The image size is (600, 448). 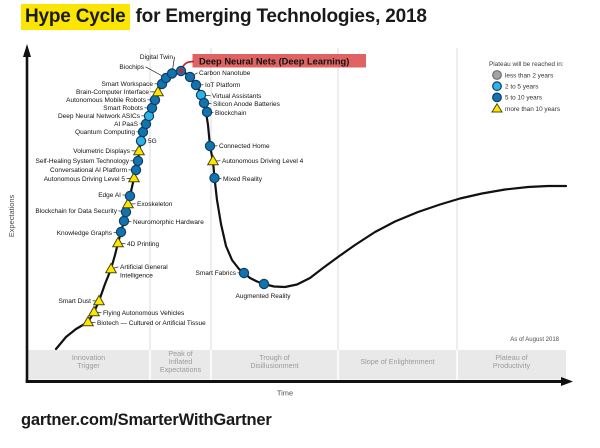 I want to click on tech-label-augmented-reality: Augmented Reality, so click(x=264, y=296).